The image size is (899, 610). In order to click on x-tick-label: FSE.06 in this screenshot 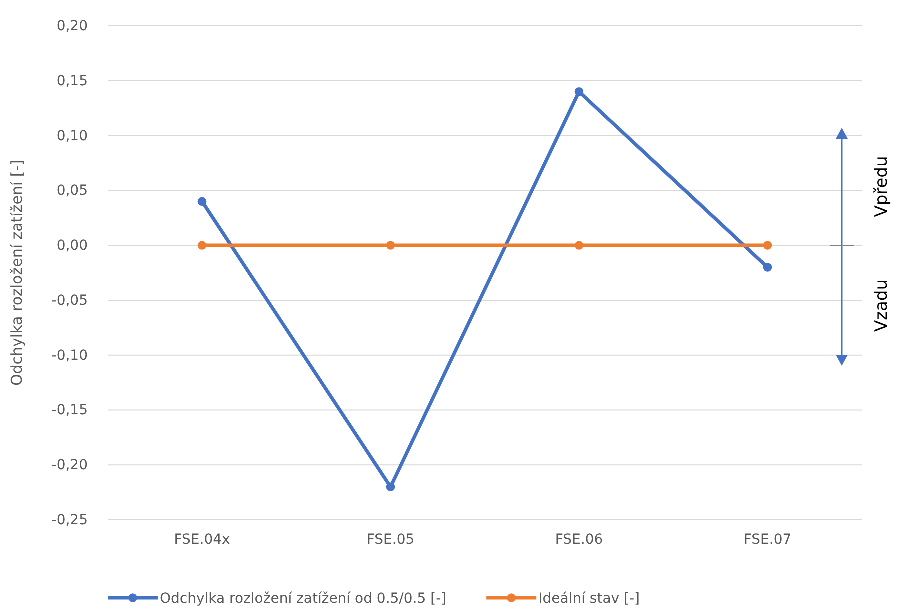, I will do `click(579, 540)`.